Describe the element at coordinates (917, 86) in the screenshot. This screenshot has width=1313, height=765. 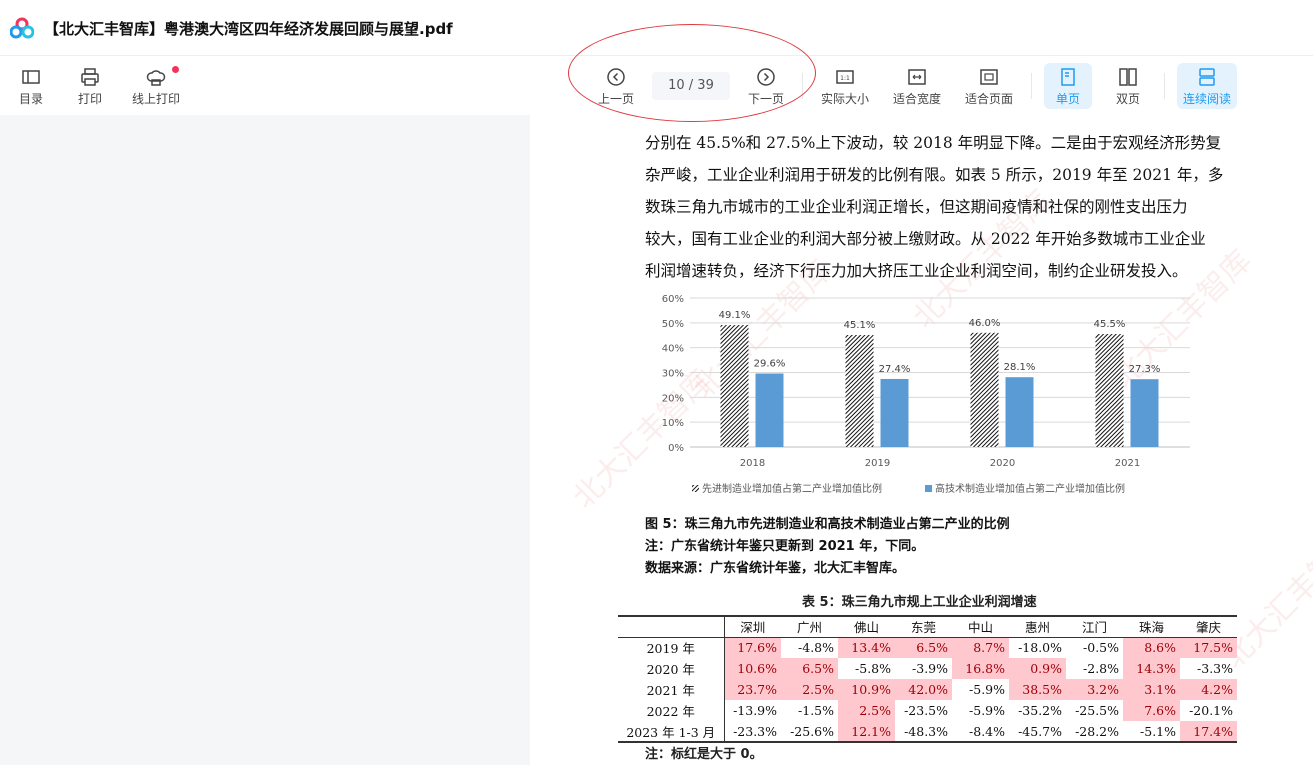
I see `fit-width-button: 适合宽度` at that location.